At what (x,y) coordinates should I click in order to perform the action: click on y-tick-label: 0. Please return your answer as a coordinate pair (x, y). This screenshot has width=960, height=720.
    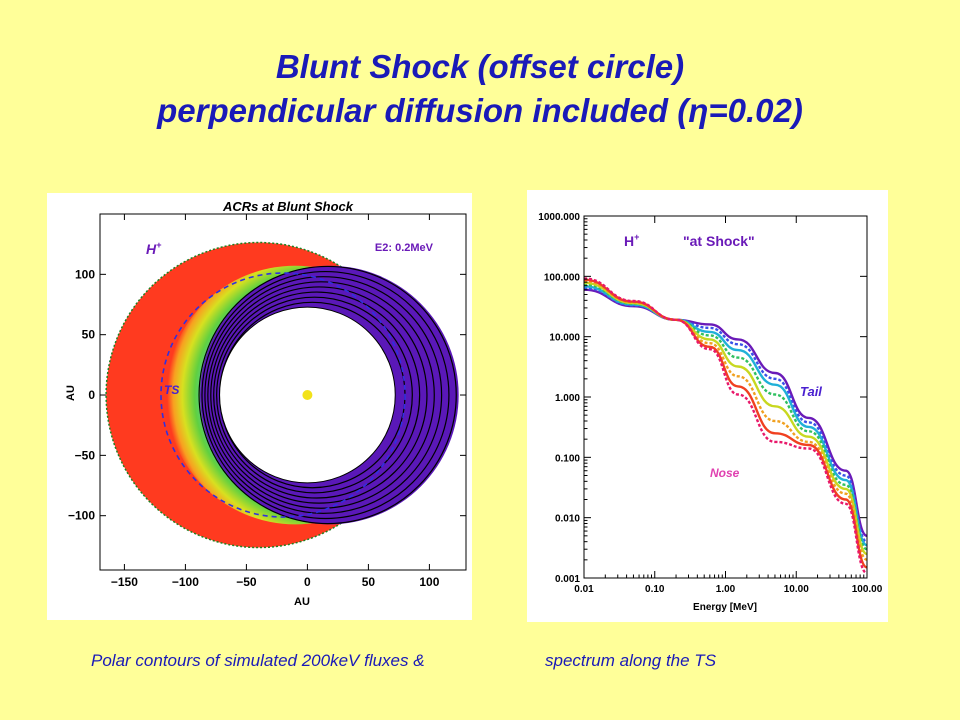
    Looking at the image, I should click on (91, 395).